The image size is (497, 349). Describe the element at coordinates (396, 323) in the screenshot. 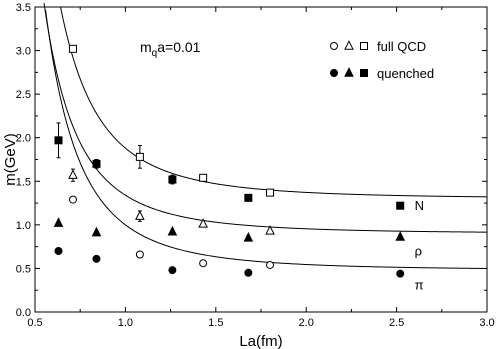

I see `x-tick-label: 2.5` at that location.